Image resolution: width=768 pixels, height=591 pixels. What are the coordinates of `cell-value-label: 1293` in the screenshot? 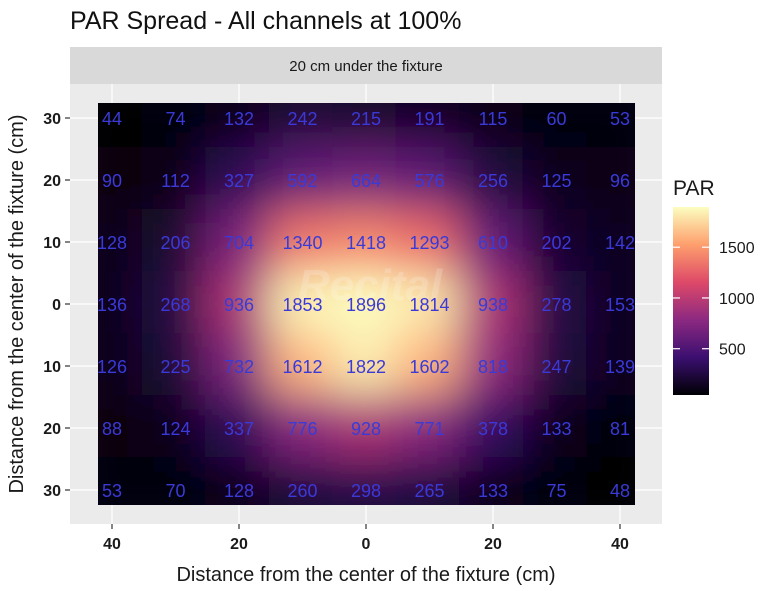 It's located at (429, 243).